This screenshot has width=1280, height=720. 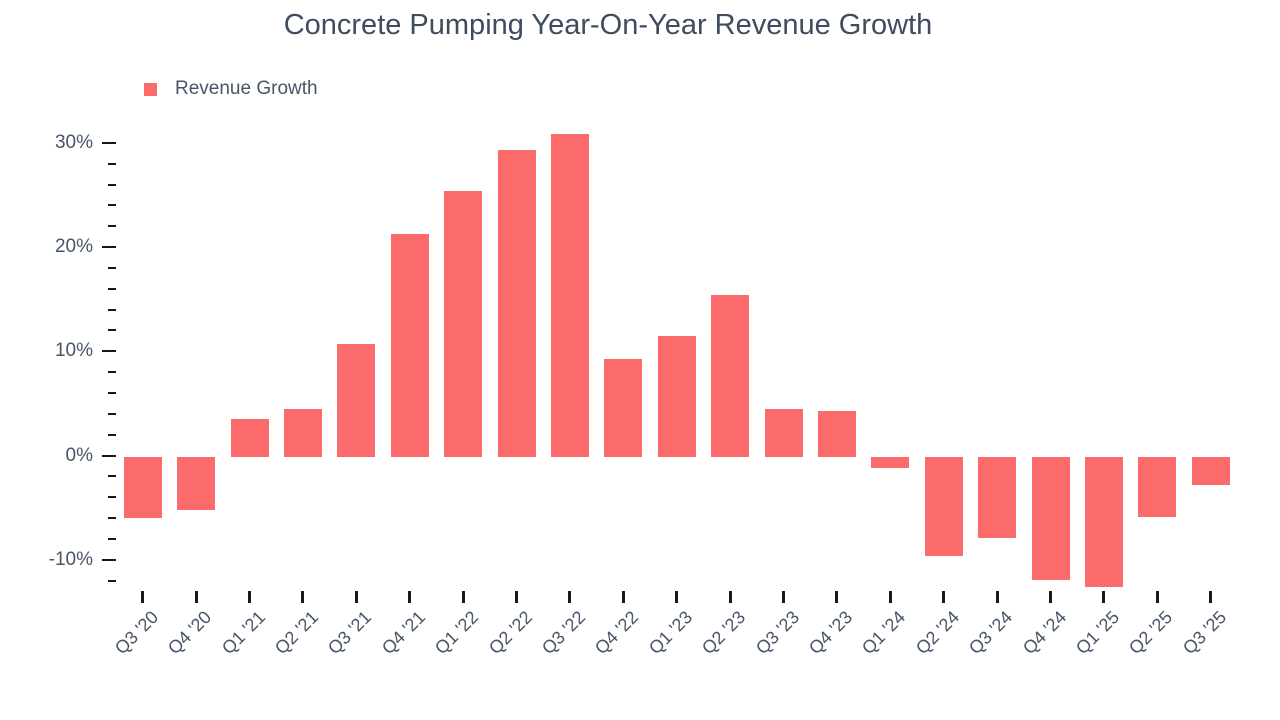 I want to click on legend-swatch-icon, so click(x=150, y=89).